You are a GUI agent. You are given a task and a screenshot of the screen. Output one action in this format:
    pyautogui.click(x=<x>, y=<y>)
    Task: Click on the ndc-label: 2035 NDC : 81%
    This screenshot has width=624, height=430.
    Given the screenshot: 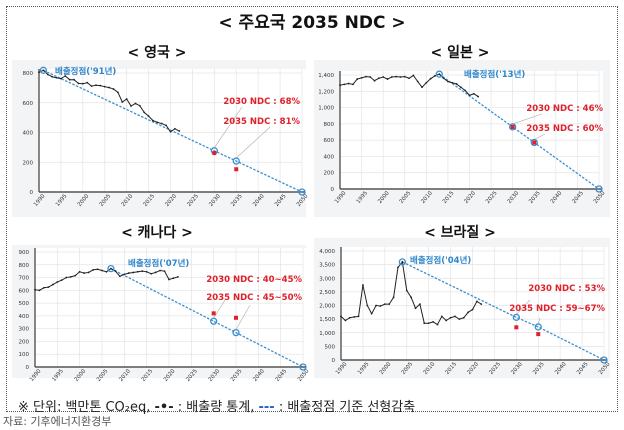 What is the action you would take?
    pyautogui.click(x=261, y=122)
    